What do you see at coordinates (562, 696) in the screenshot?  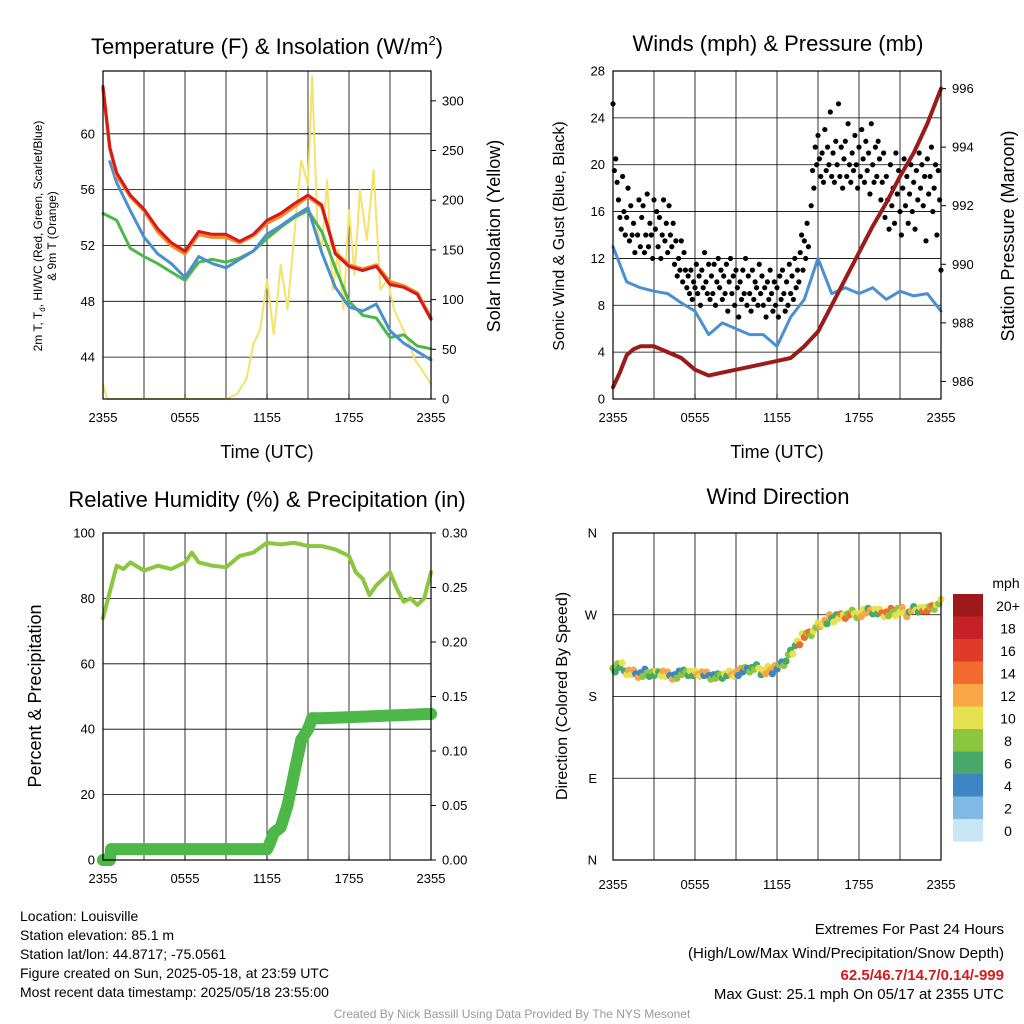 I see `direction-y-label: Direction (Colored By Speed)` at bounding box center [562, 696].